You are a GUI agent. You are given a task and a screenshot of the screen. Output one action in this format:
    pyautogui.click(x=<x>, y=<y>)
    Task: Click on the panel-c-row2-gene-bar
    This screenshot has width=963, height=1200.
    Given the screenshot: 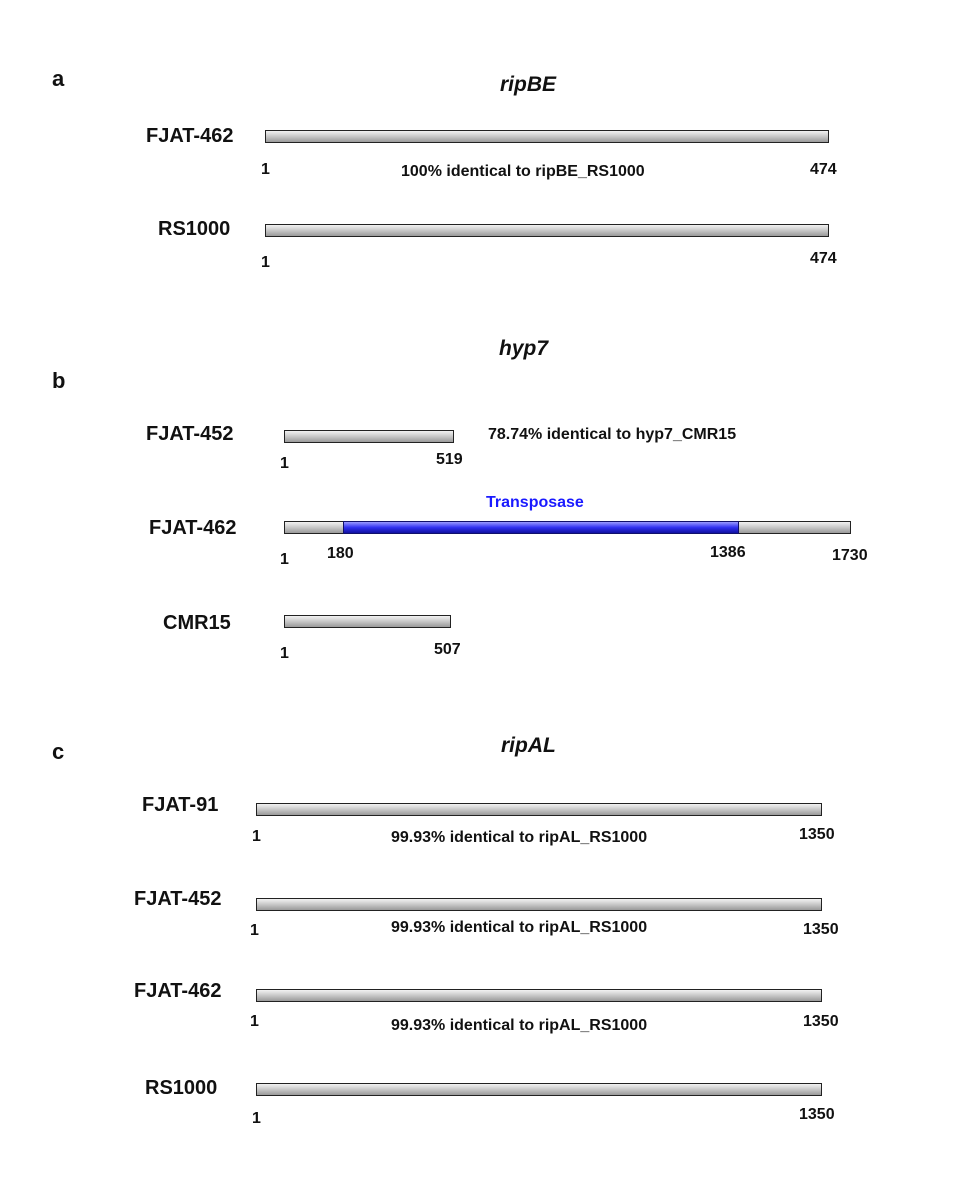 What is the action you would take?
    pyautogui.click(x=539, y=904)
    